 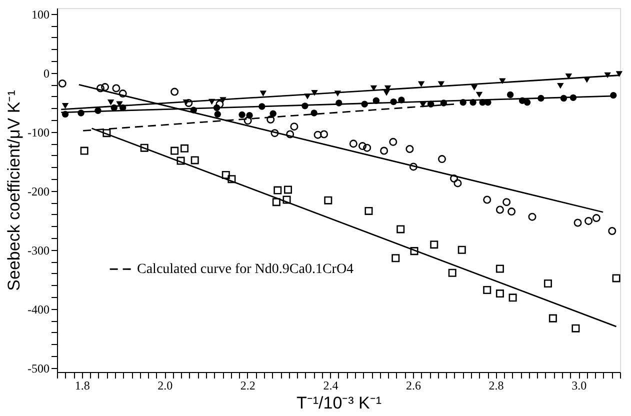 I want to click on y-axis-title: Seebeck coefficient/μV K⁻¹, so click(x=14, y=190).